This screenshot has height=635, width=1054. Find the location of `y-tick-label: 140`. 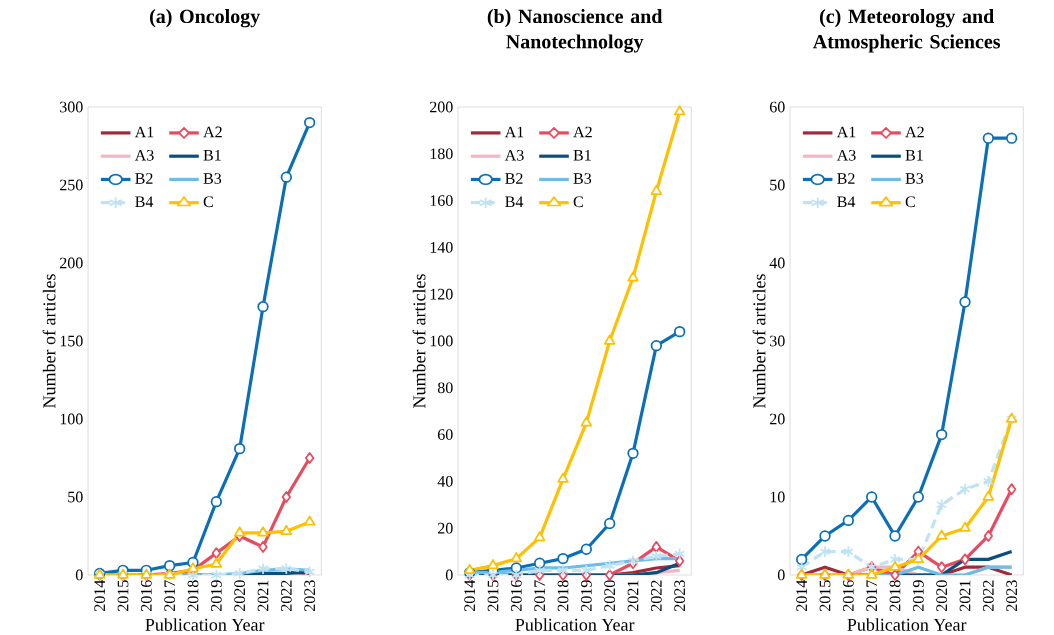

y-tick-label: 140 is located at coordinates (441, 247).